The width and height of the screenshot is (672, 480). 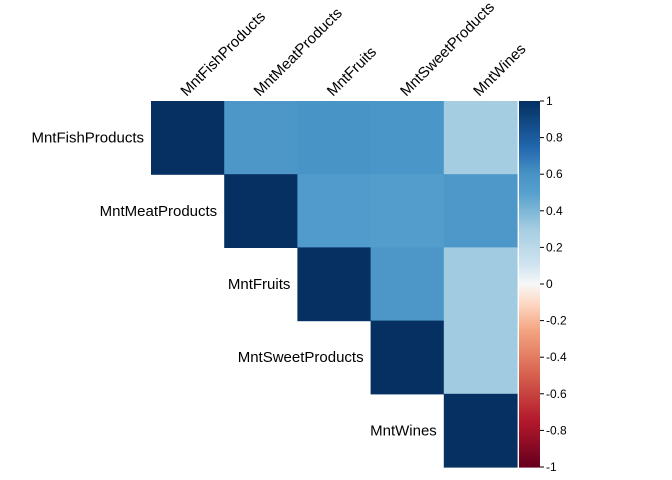 What do you see at coordinates (556, 394) in the screenshot?
I see `colorbar-tick-label: -0.6` at bounding box center [556, 394].